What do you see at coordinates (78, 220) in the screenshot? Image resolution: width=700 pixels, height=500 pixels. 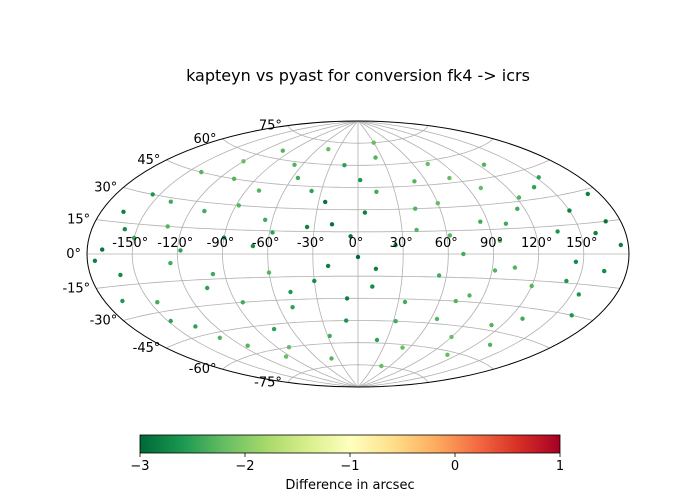 I see `latitude-tick-label: 15°` at bounding box center [78, 220].